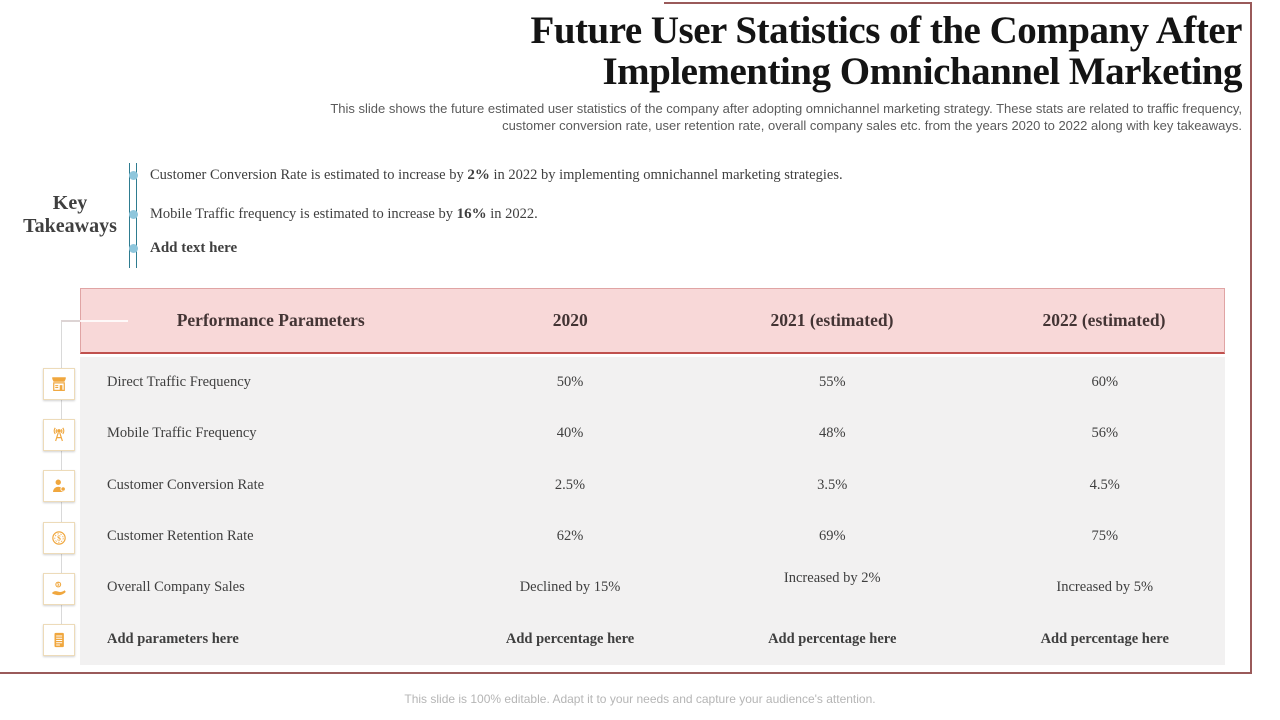 The width and height of the screenshot is (1280, 720). I want to click on store-icon, so click(59, 384).